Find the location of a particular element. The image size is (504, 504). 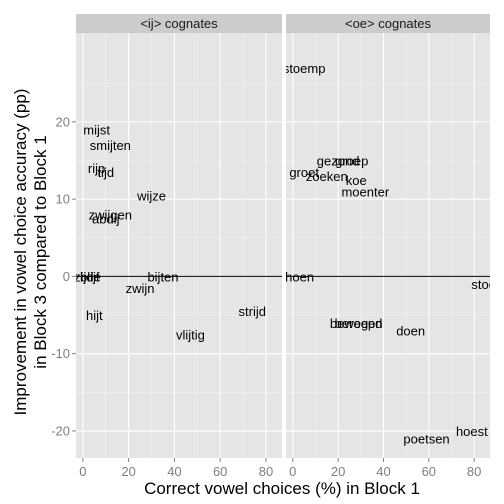

data-point-label: zwijn is located at coordinates (140, 288).